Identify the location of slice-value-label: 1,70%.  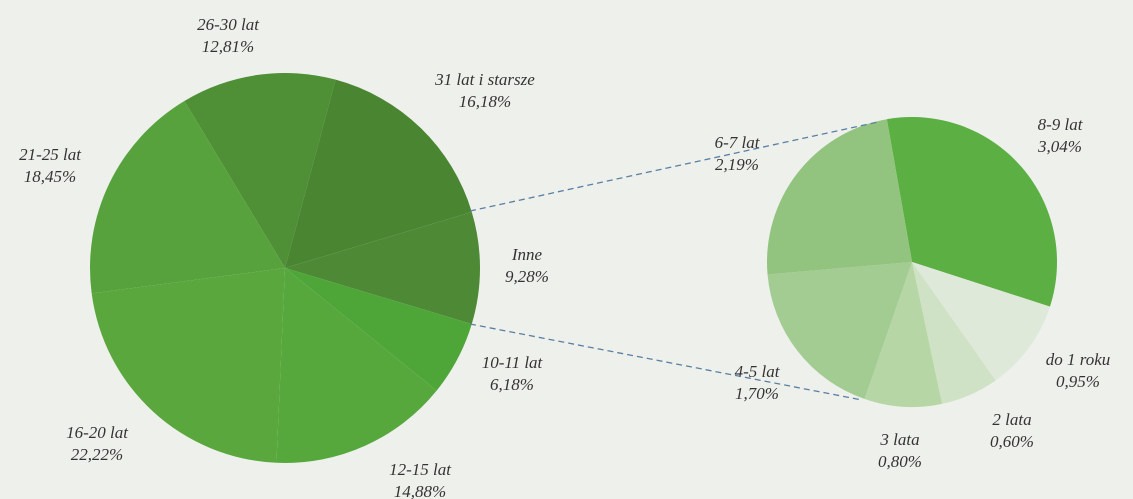
(757, 393).